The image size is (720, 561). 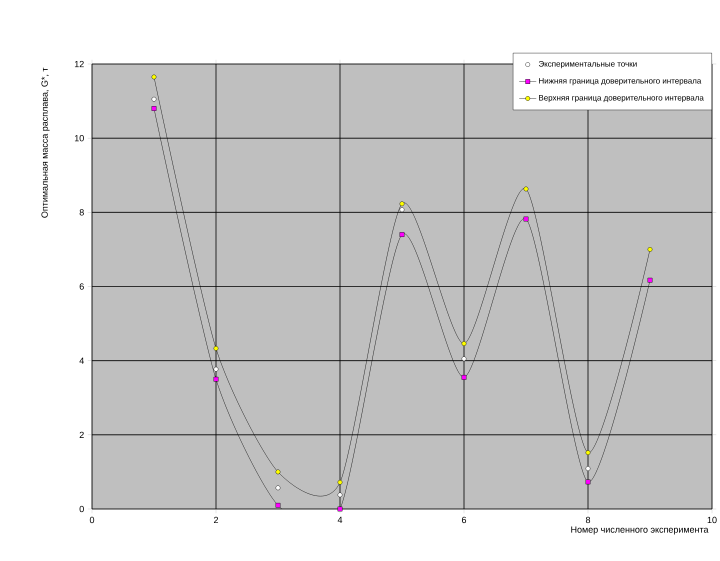 What do you see at coordinates (81, 361) in the screenshot?
I see `y-tick-label: 4` at bounding box center [81, 361].